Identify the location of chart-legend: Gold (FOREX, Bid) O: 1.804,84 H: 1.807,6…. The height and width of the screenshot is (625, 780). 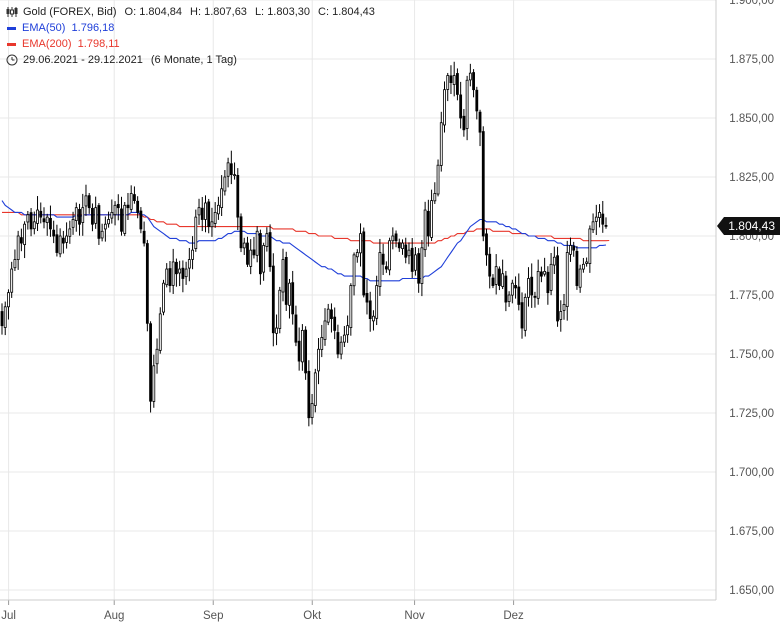
(190, 36).